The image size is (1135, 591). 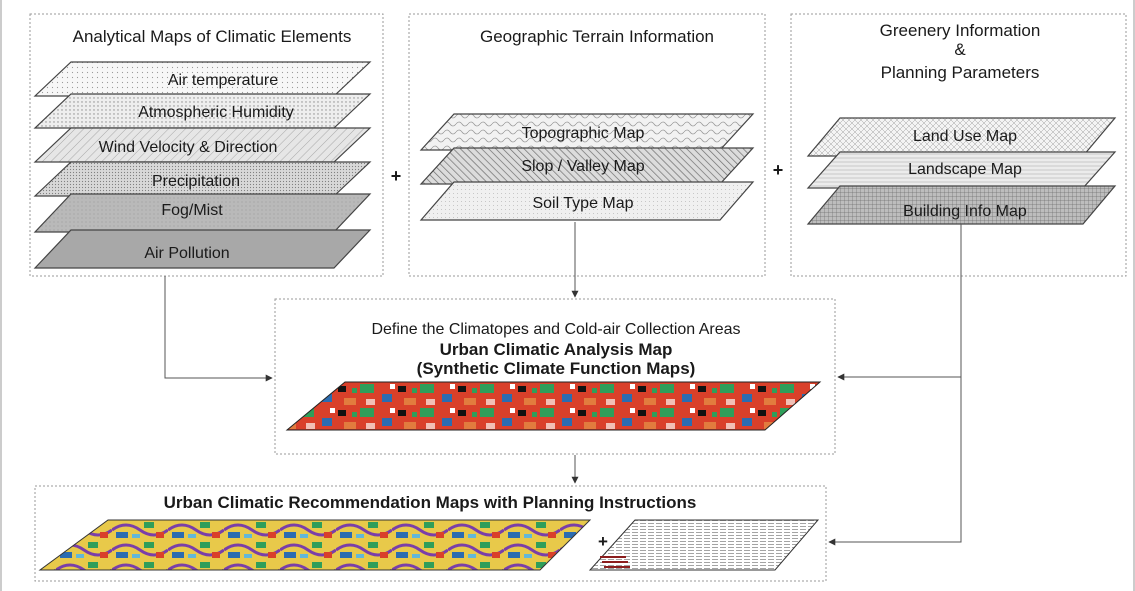 I want to click on analysis-panel-box, so click(x=555, y=376).